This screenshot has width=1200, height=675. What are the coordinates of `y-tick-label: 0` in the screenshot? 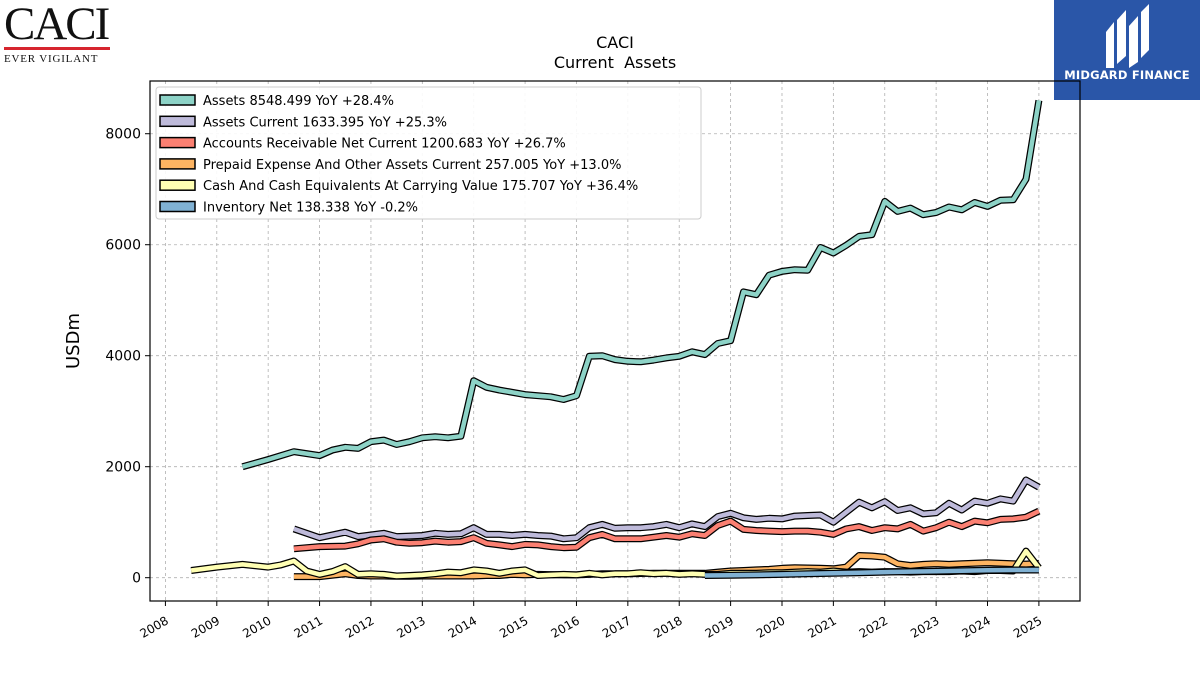 It's located at (136, 579).